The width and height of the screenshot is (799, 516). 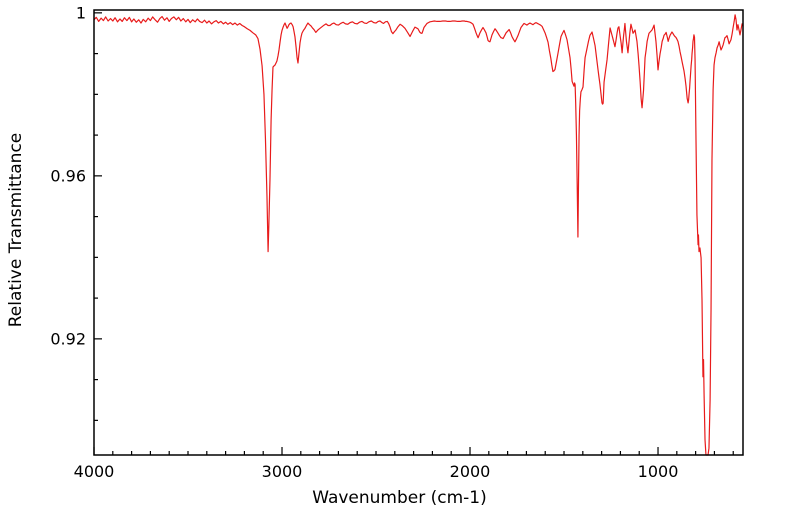 What do you see at coordinates (658, 471) in the screenshot?
I see `x-tick-label: 1000` at bounding box center [658, 471].